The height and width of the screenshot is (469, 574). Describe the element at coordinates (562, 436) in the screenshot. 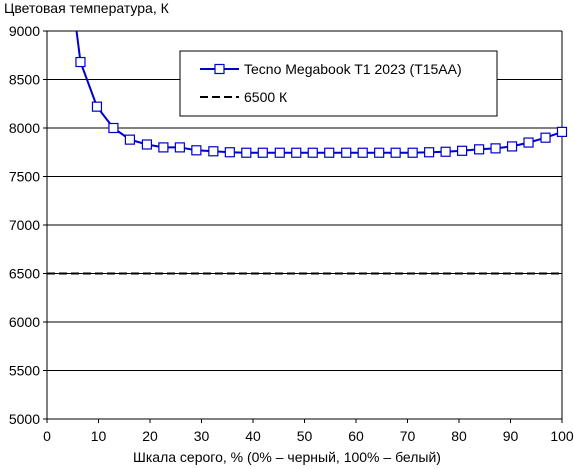

I see `x-tick-label: 100` at that location.